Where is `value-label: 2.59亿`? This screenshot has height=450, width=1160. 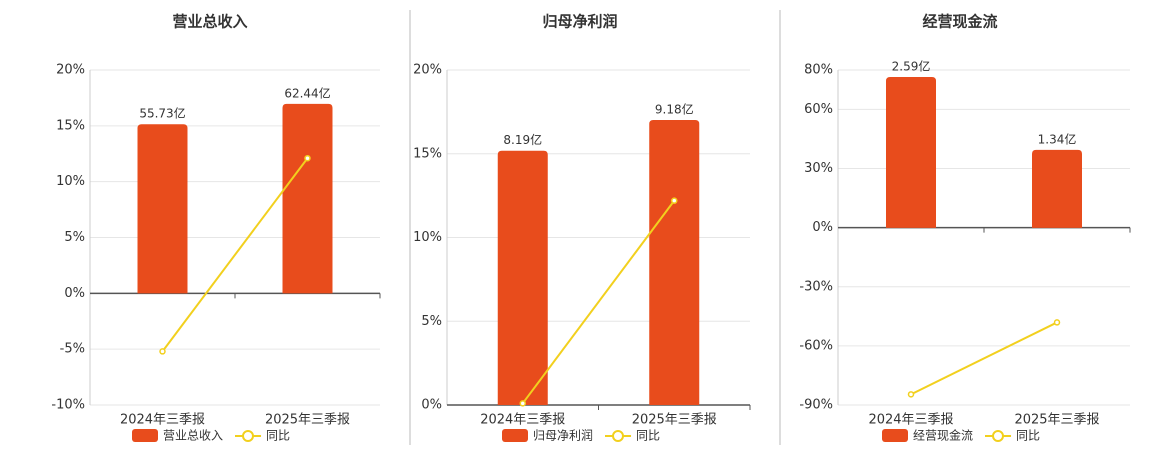
value-label: 2.59亿 is located at coordinates (911, 65).